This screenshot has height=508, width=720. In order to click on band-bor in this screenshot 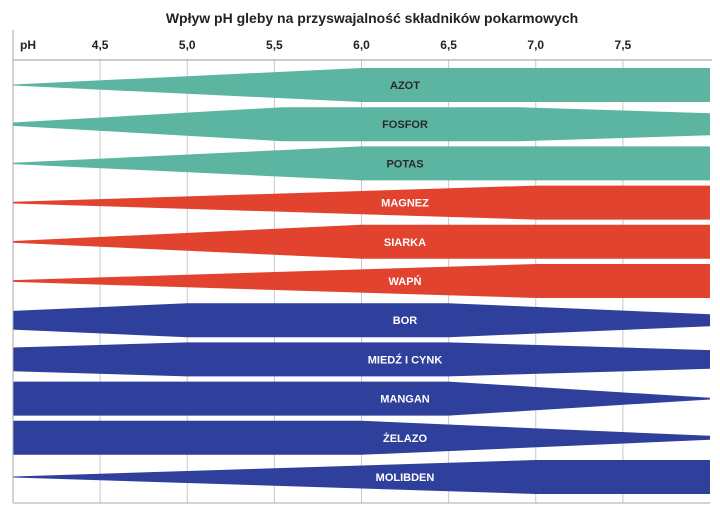, I will do `click(361, 320)`.